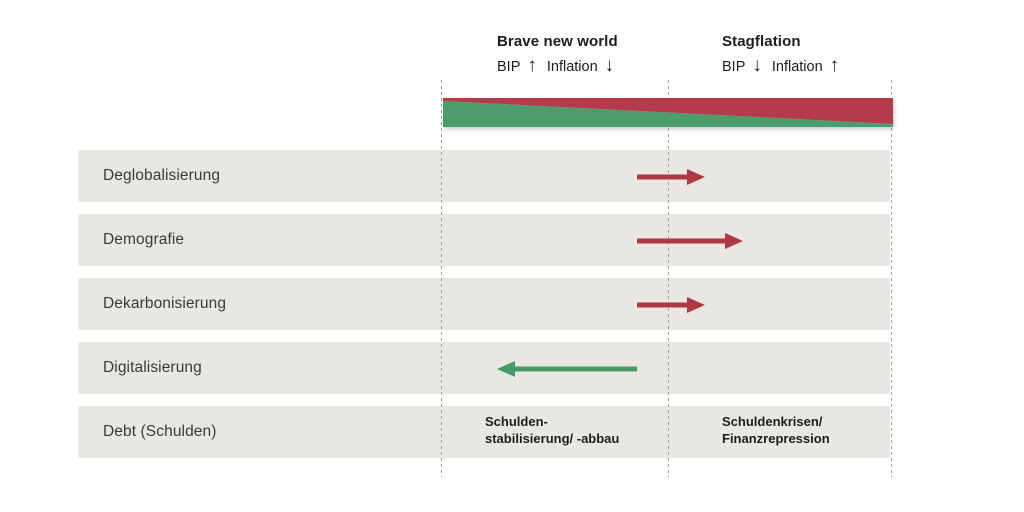 Image resolution: width=1024 pixels, height=512 pixels. I want to click on debt-note-brave-new-world: Schulden- stabilisierung/ -abbau, so click(552, 430).